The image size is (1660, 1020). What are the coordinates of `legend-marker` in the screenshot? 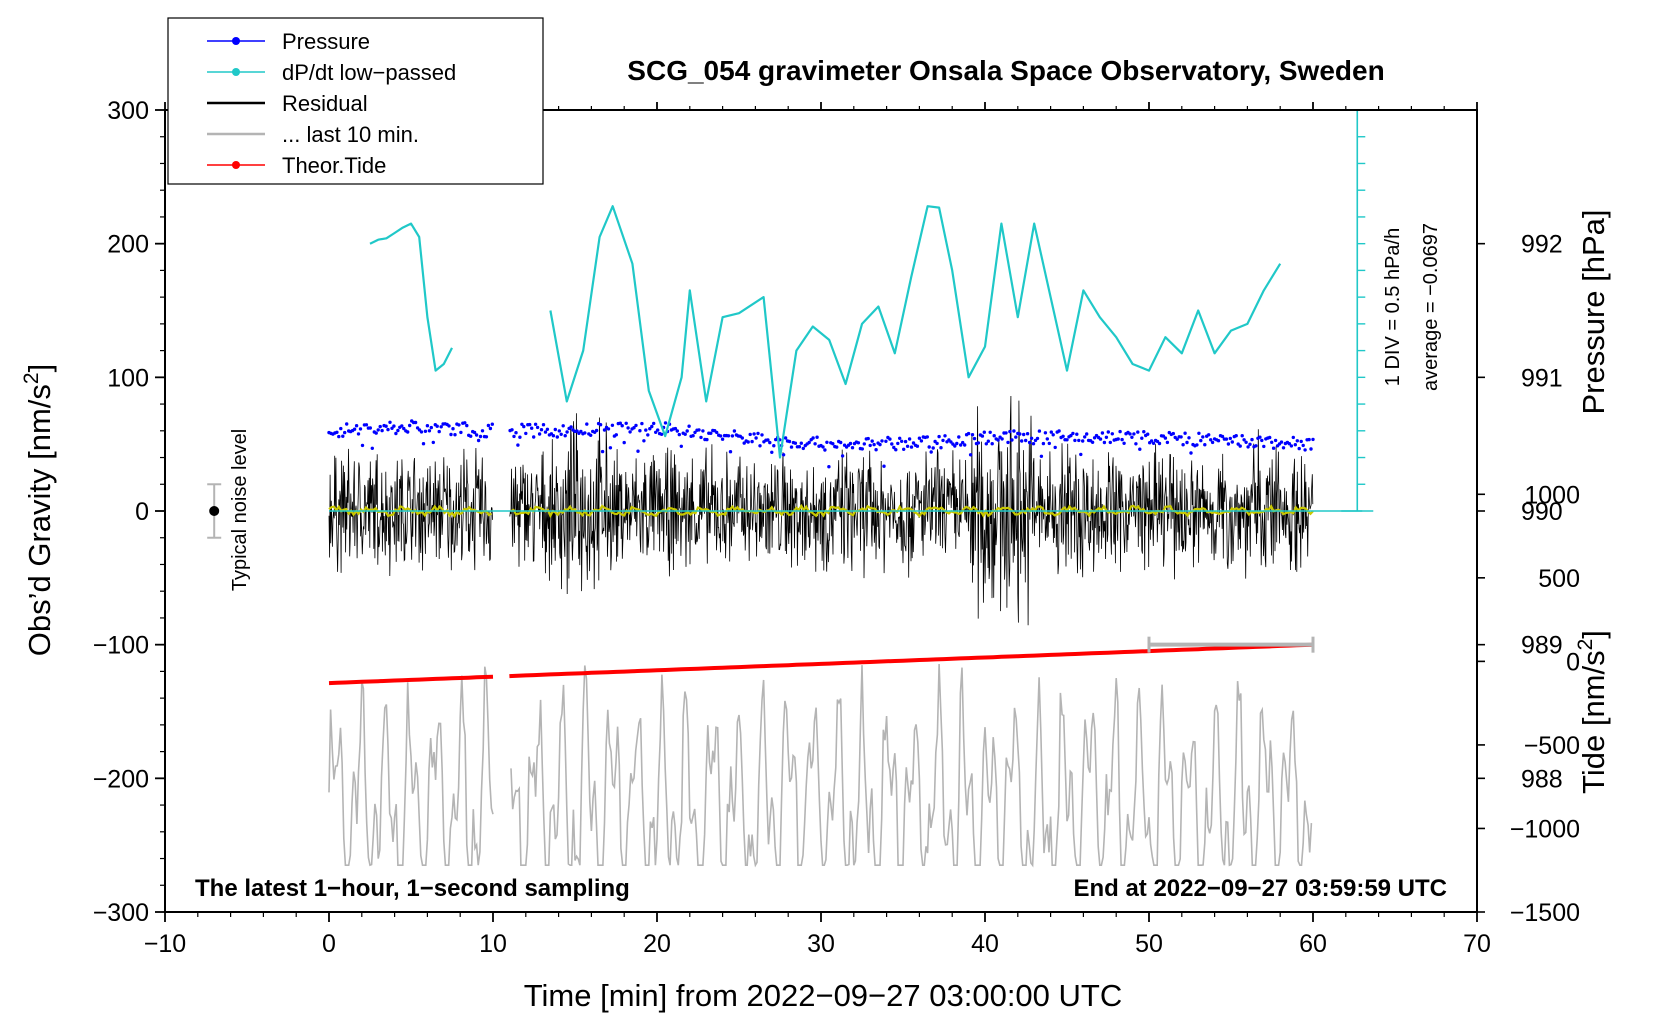 It's located at (236, 72).